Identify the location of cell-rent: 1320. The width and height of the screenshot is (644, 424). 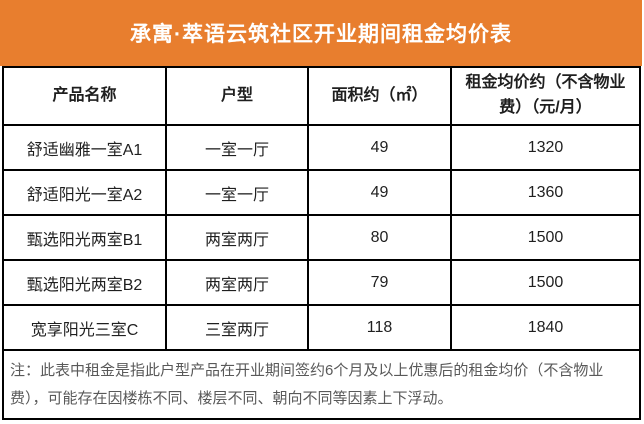
(545, 147).